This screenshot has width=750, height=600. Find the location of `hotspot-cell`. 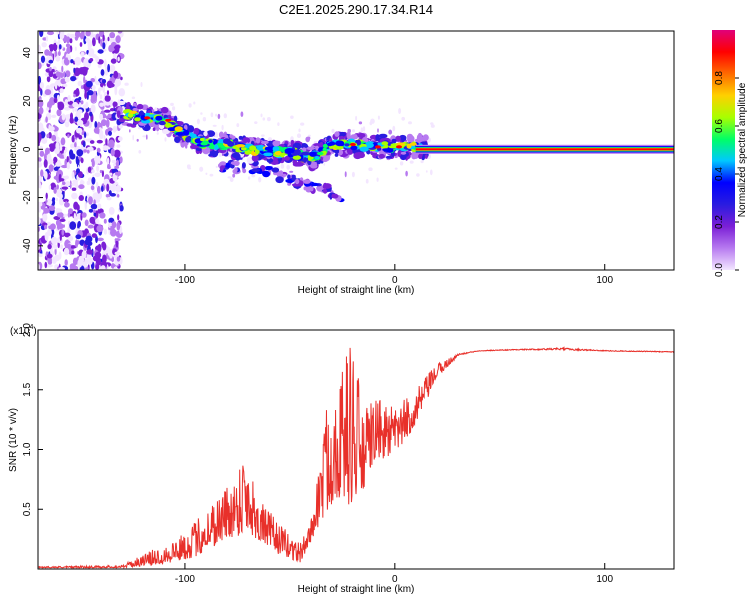

hotspot-cell is located at coordinates (168, 120).